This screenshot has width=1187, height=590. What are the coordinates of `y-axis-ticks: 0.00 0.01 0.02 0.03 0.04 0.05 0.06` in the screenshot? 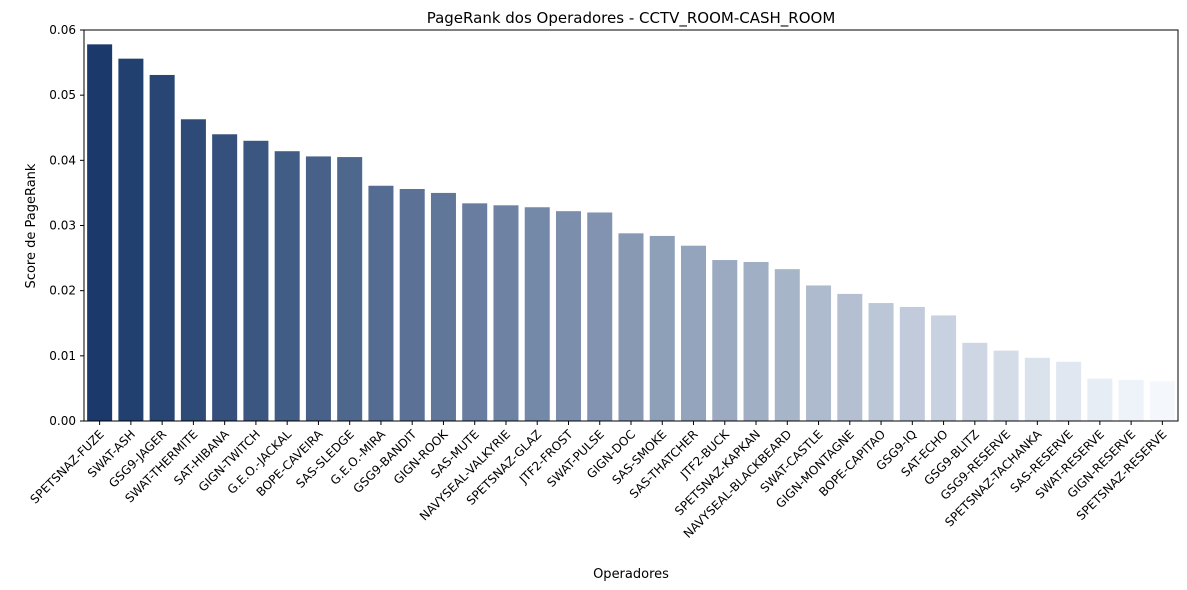 It's located at (66, 225).